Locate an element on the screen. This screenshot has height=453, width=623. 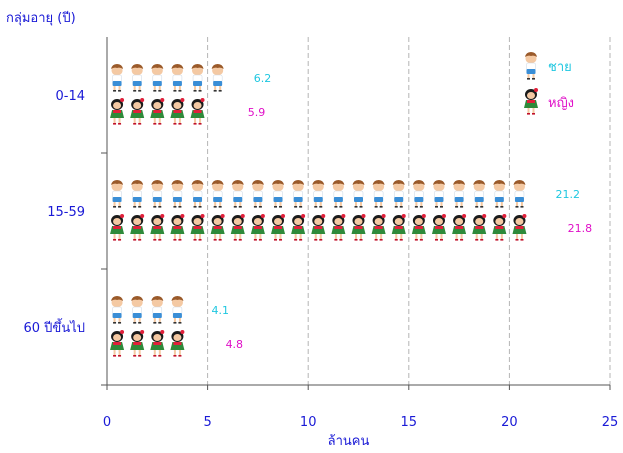
x-tick-label: 20 is located at coordinates (509, 422).